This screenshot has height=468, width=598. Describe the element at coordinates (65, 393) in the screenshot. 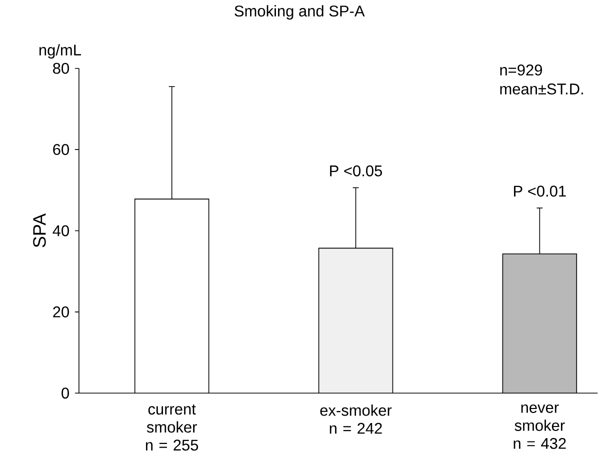

I see `y-tick-label: 0` at that location.